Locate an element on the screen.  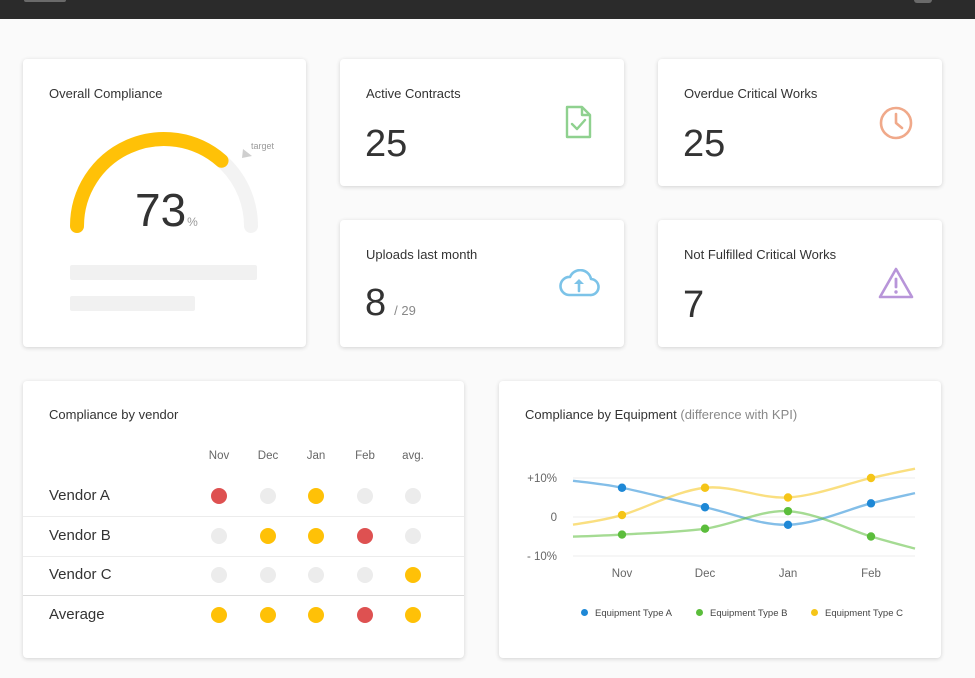
x-tick-label: Jan is located at coordinates (788, 574).